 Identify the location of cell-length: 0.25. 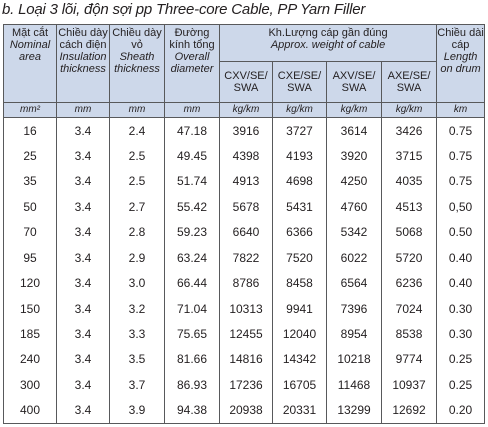
(461, 385).